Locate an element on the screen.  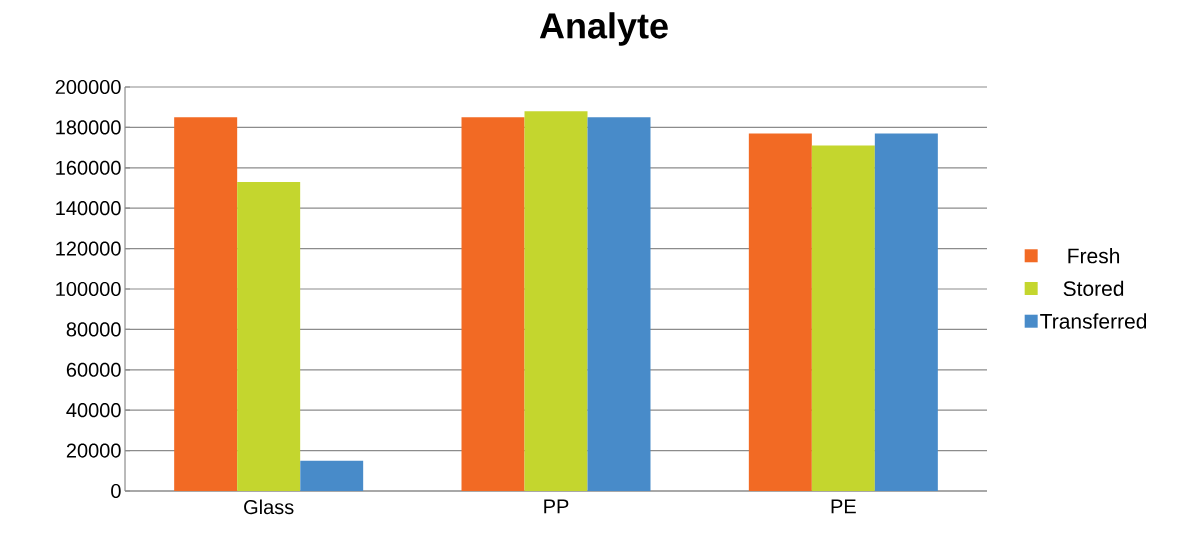
y-tick-label: 0 is located at coordinates (116, 491).